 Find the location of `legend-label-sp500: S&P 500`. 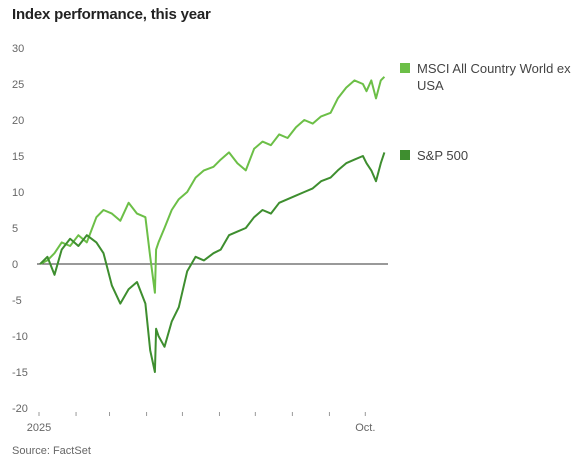

legend-label-sp500: S&P 500 is located at coordinates (443, 155).